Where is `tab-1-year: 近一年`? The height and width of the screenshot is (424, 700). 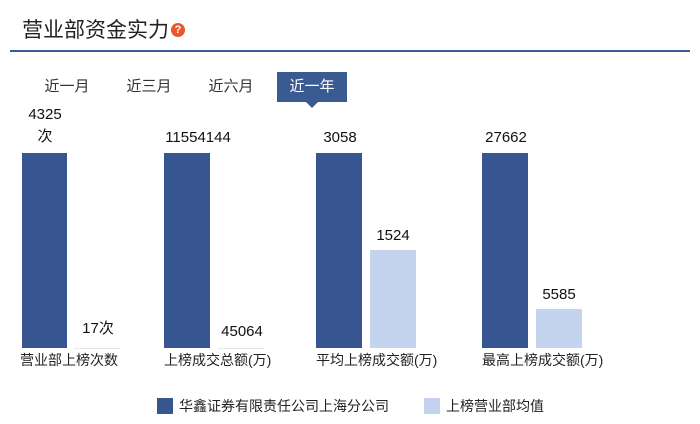 tab-1-year: 近一年 is located at coordinates (312, 90).